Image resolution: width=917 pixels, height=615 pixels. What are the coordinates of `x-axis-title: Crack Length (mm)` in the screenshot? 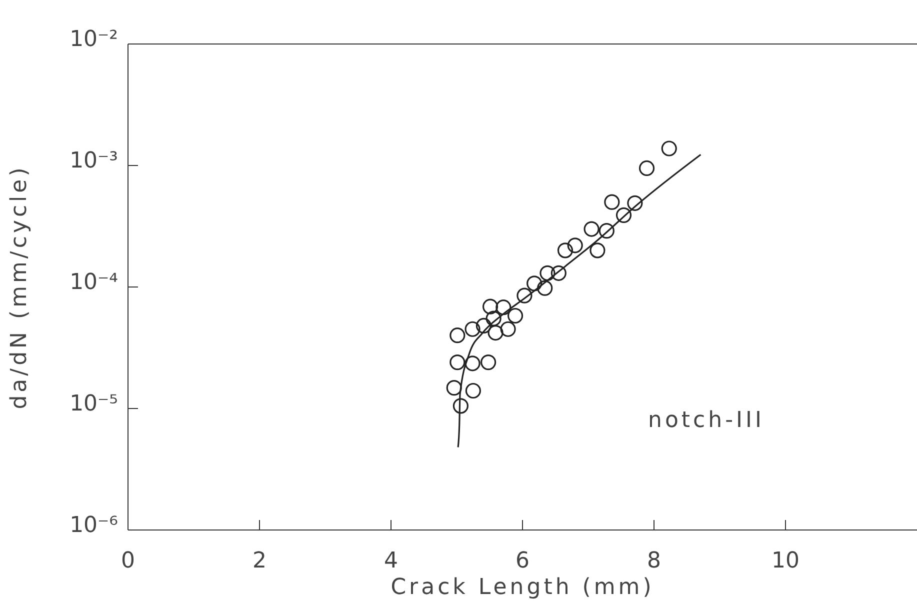 It's located at (522, 587).